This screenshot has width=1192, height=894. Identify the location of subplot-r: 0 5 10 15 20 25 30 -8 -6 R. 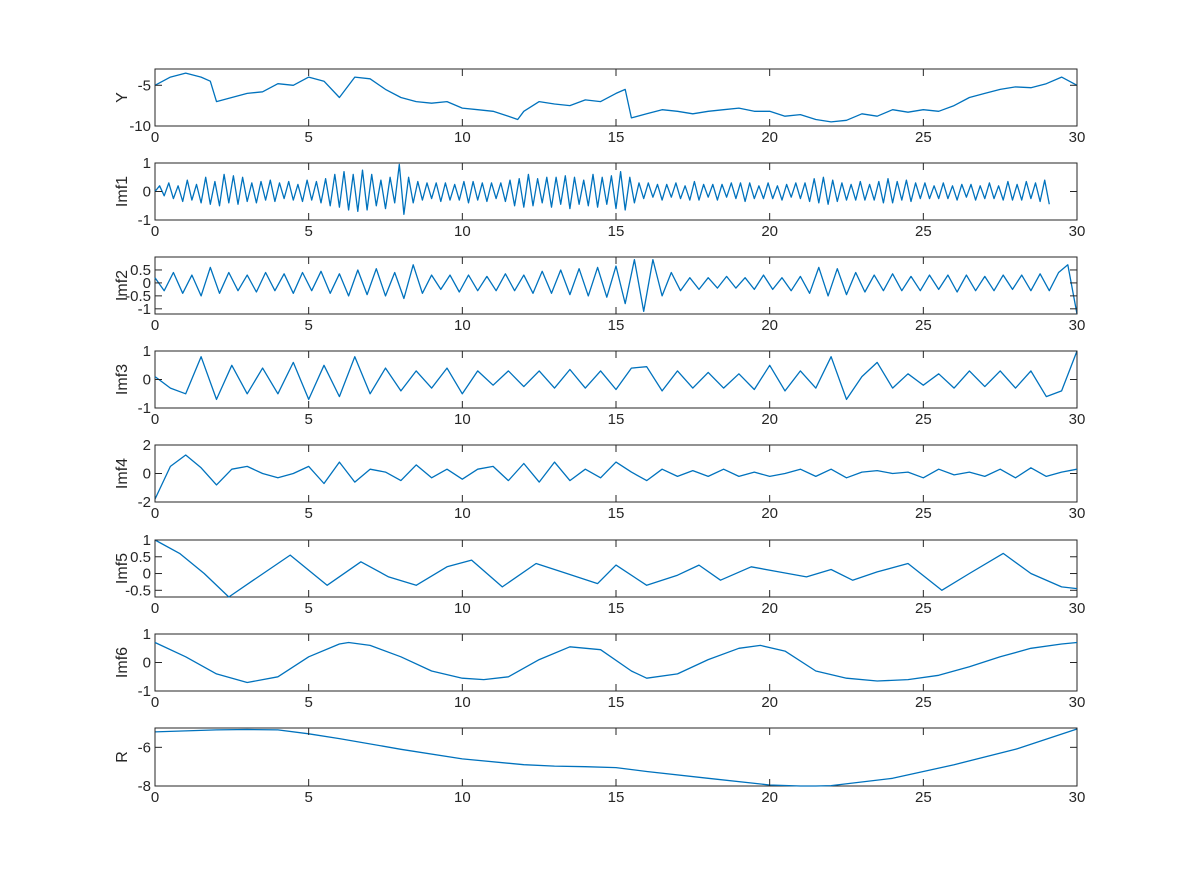
(600, 766).